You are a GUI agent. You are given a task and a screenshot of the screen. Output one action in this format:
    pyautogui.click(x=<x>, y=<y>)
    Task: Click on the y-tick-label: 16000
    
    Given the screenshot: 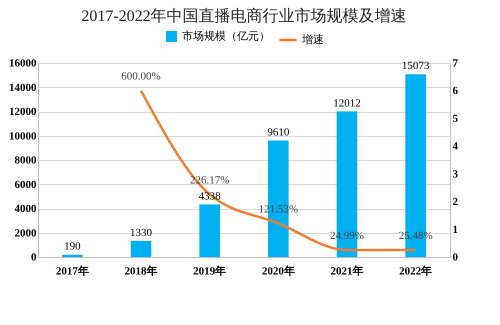 What is the action you would take?
    pyautogui.click(x=23, y=64)
    